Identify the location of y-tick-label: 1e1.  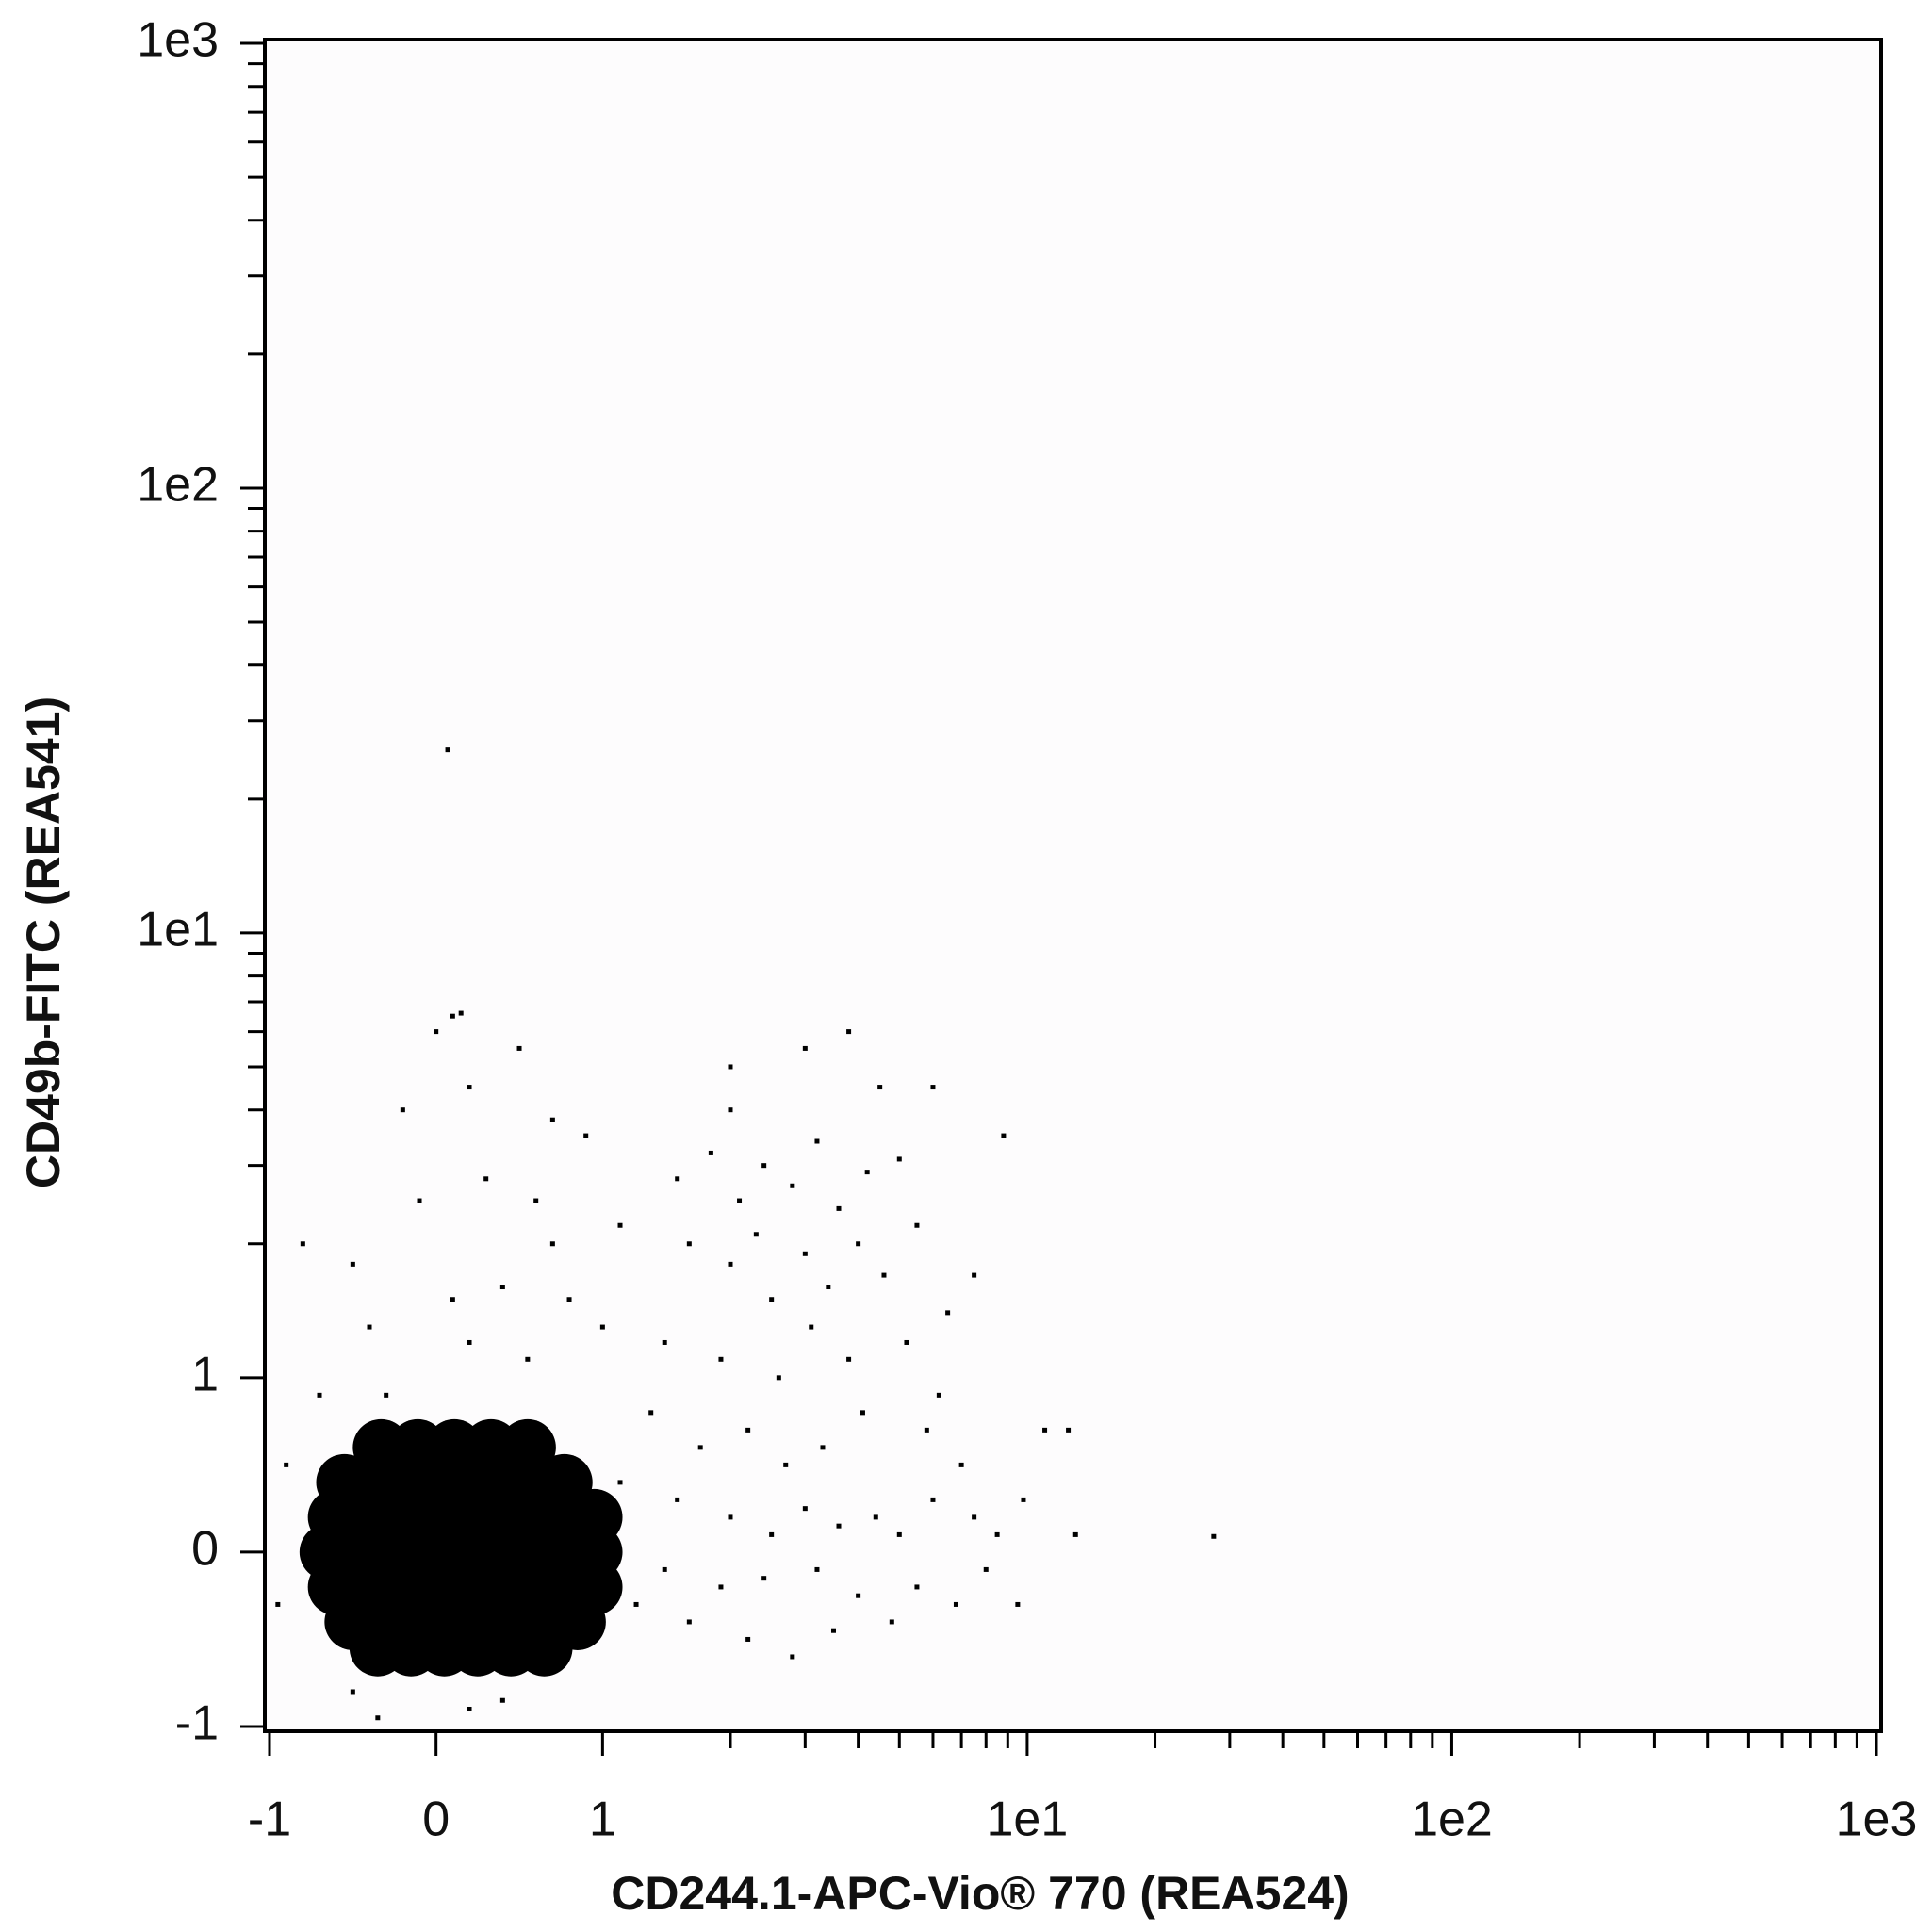
(178, 930).